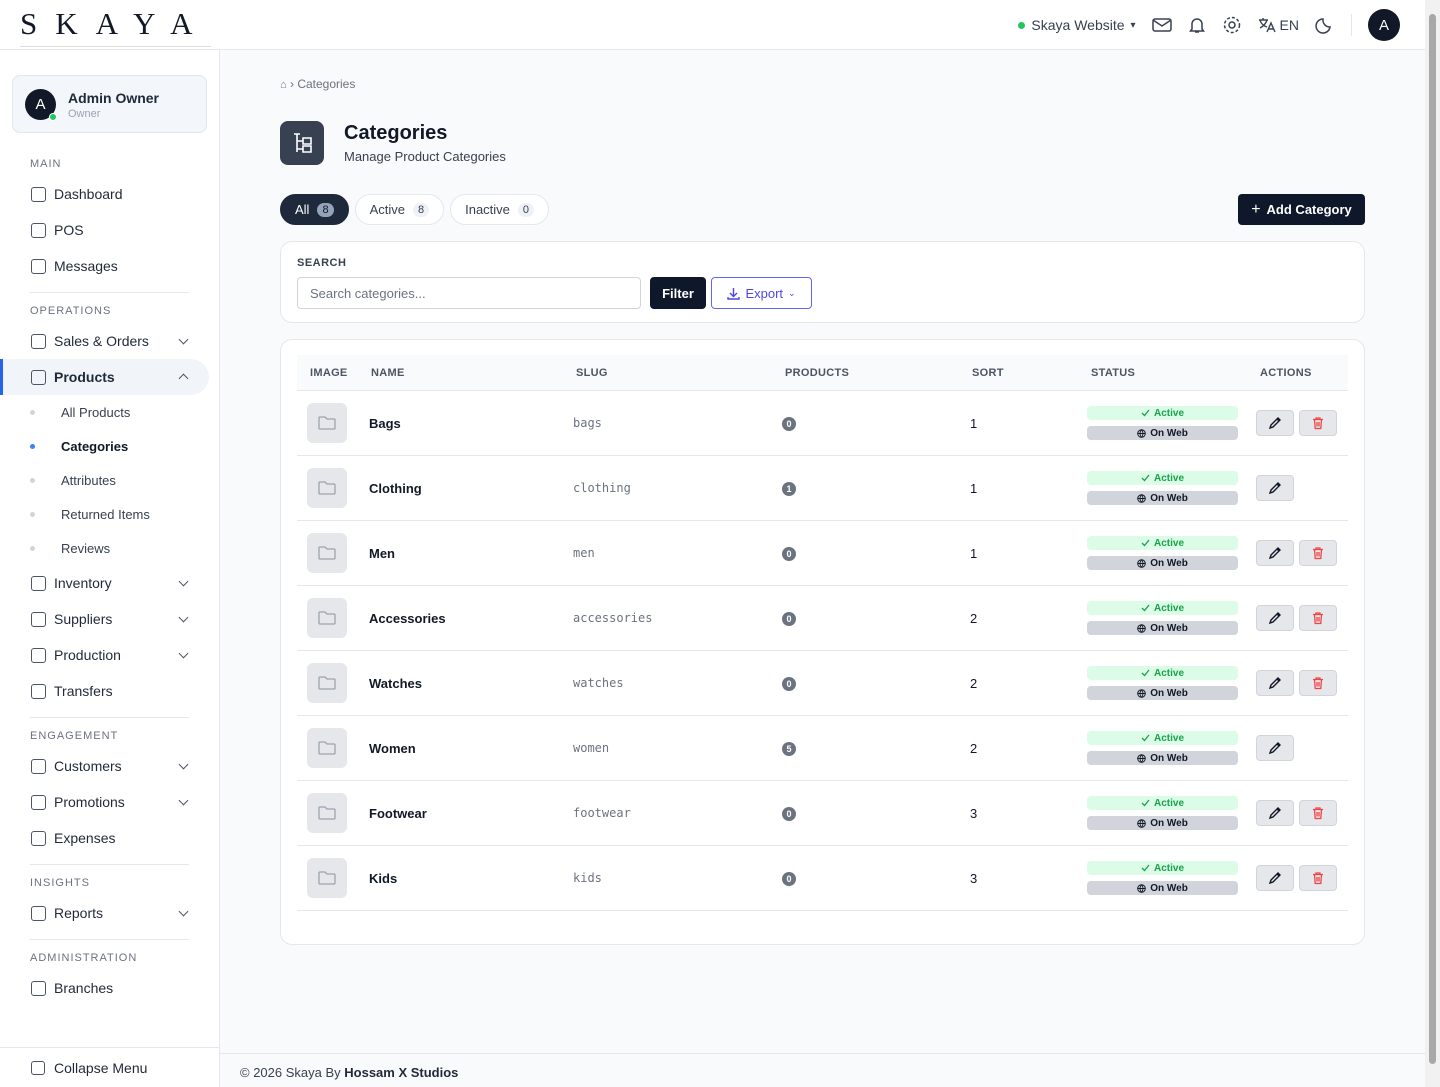 The width and height of the screenshot is (1440, 1087). I want to click on column-header: SORT, so click(988, 372).